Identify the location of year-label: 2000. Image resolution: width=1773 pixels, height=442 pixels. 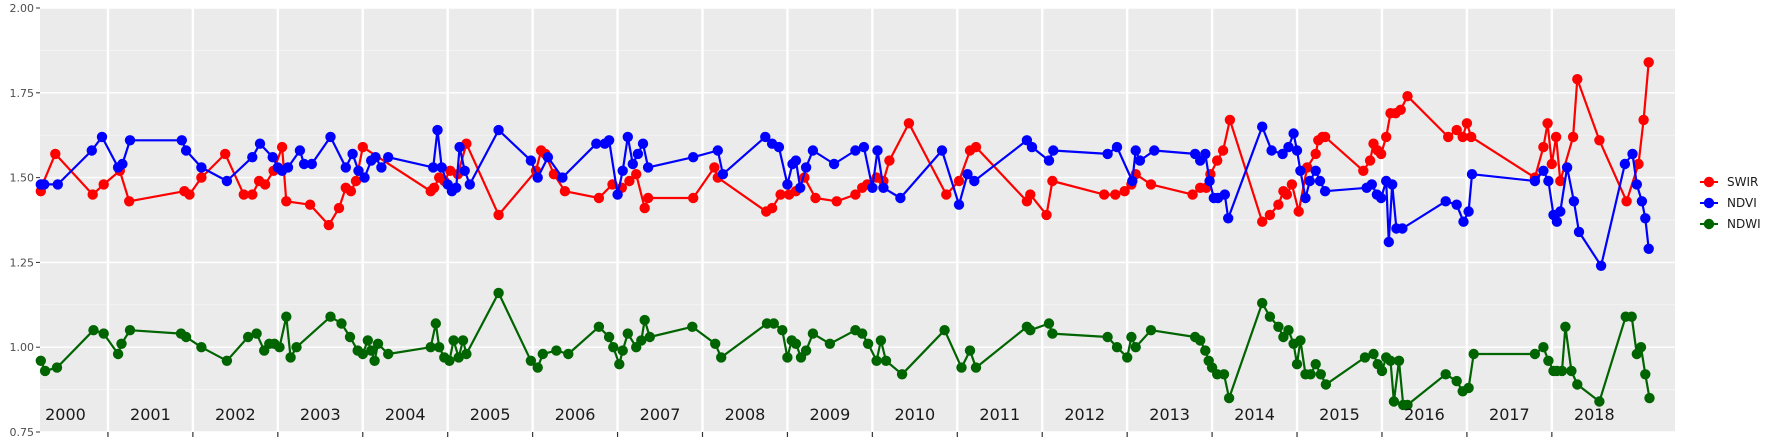
(65, 414).